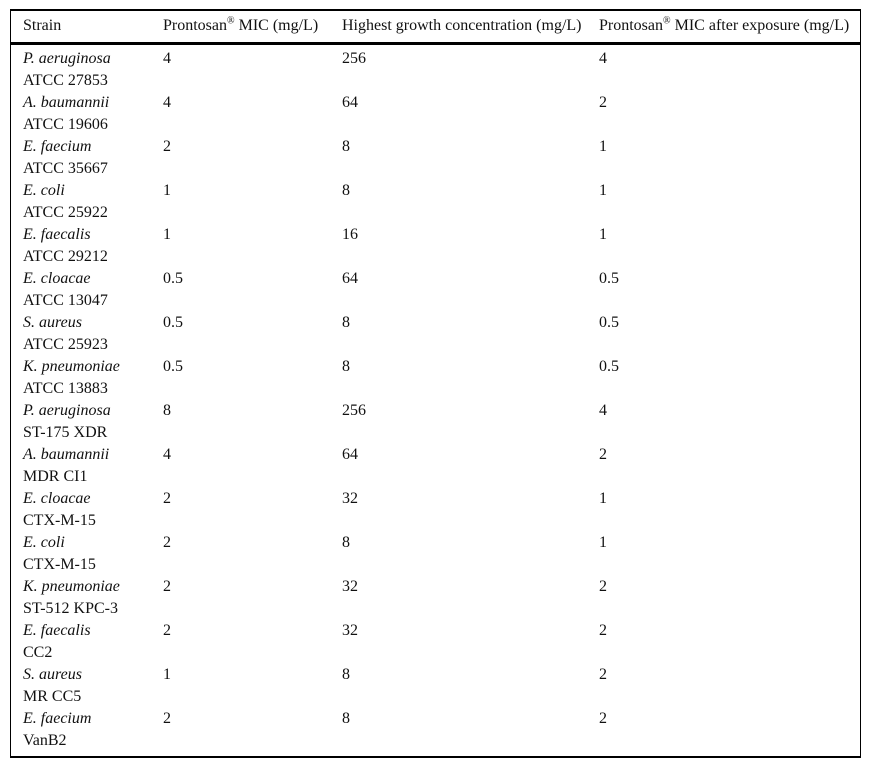 This screenshot has width=871, height=765. I want to click on strain-cell: E. faecium VanB2, so click(81, 732).